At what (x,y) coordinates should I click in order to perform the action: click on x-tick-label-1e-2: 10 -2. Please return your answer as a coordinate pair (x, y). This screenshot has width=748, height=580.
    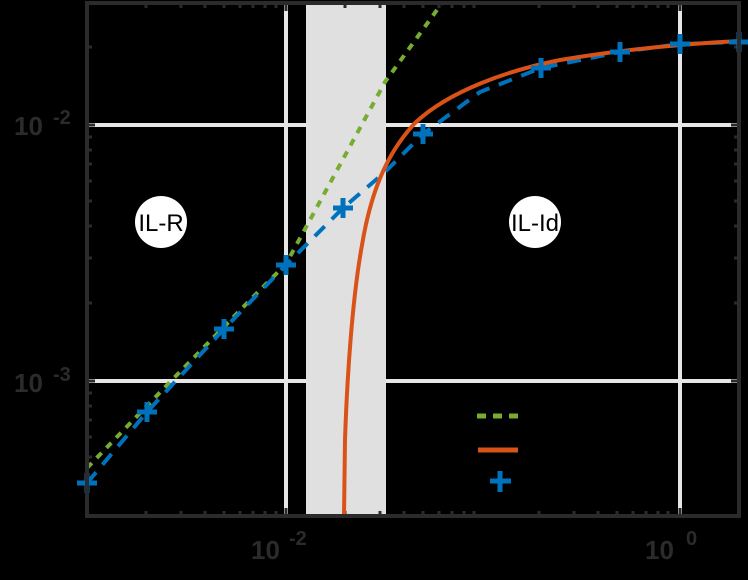
    Looking at the image, I should click on (279, 546).